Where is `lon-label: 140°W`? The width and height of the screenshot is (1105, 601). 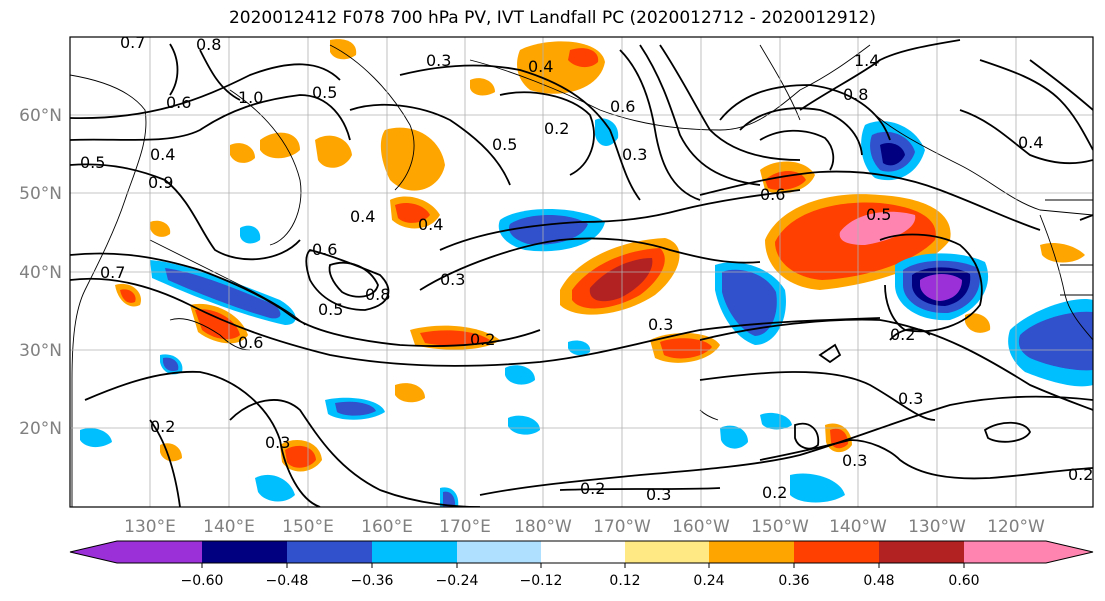 lon-label: 140°W is located at coordinates (858, 527).